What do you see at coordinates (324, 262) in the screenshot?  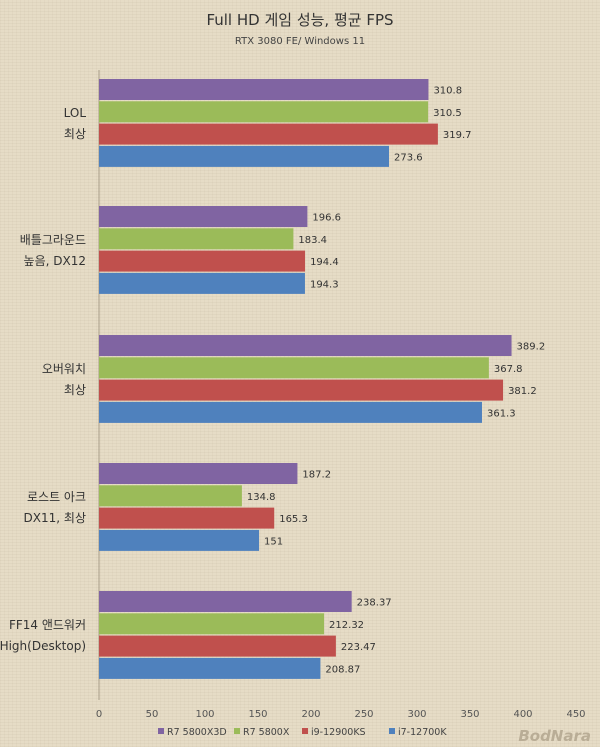 I see `data-label: 194.4` at bounding box center [324, 262].